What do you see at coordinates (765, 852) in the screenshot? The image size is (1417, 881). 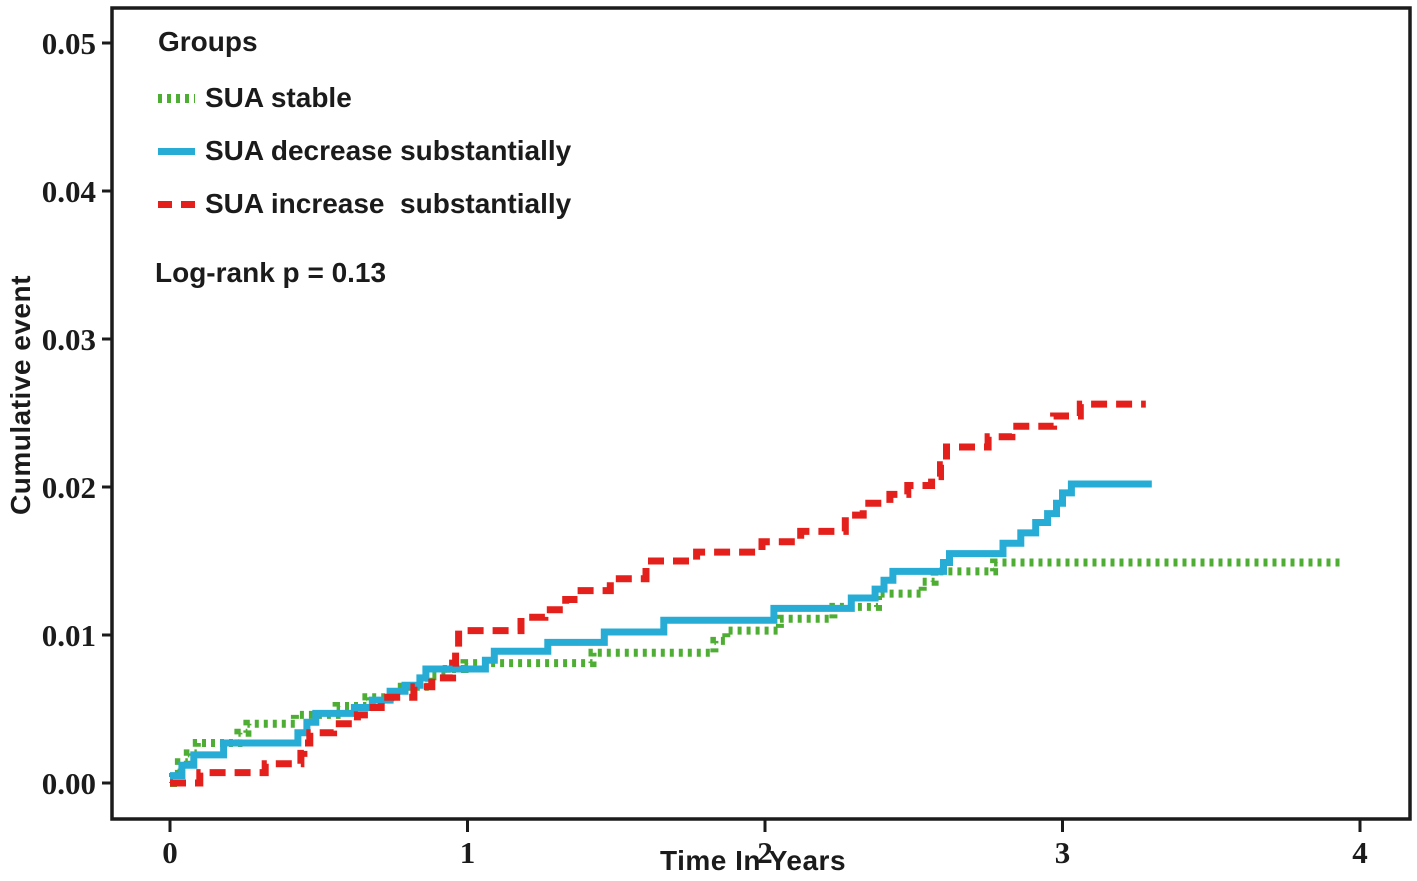 I see `x-tick-label: 2` at bounding box center [765, 852].